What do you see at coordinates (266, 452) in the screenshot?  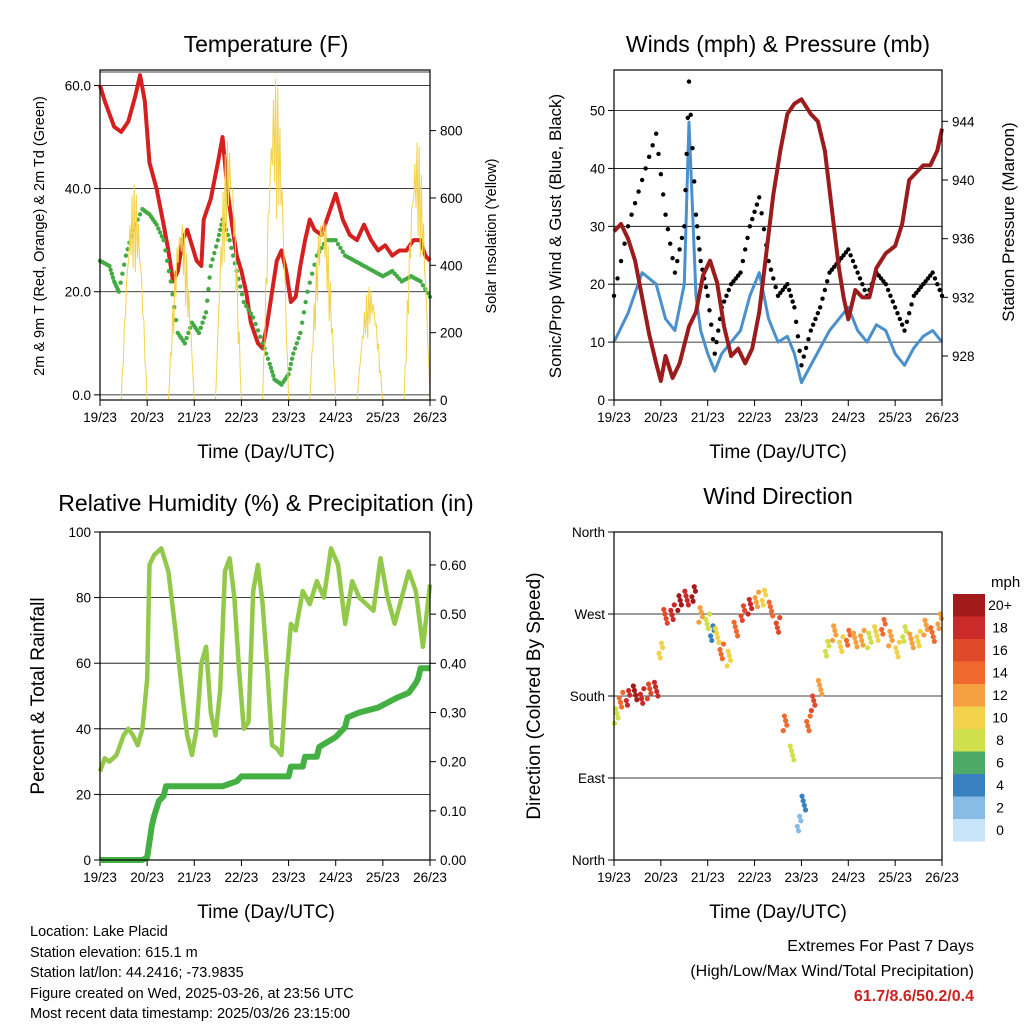 I see `temperature-xlabel: Time (Day/UTC)` at bounding box center [266, 452].